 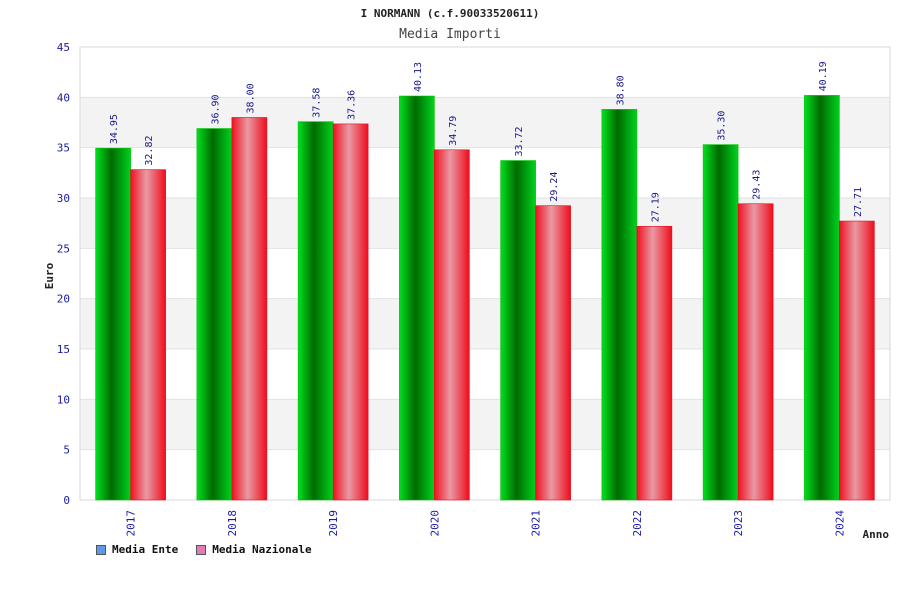 I want to click on data-label: 34.95, so click(x=114, y=129).